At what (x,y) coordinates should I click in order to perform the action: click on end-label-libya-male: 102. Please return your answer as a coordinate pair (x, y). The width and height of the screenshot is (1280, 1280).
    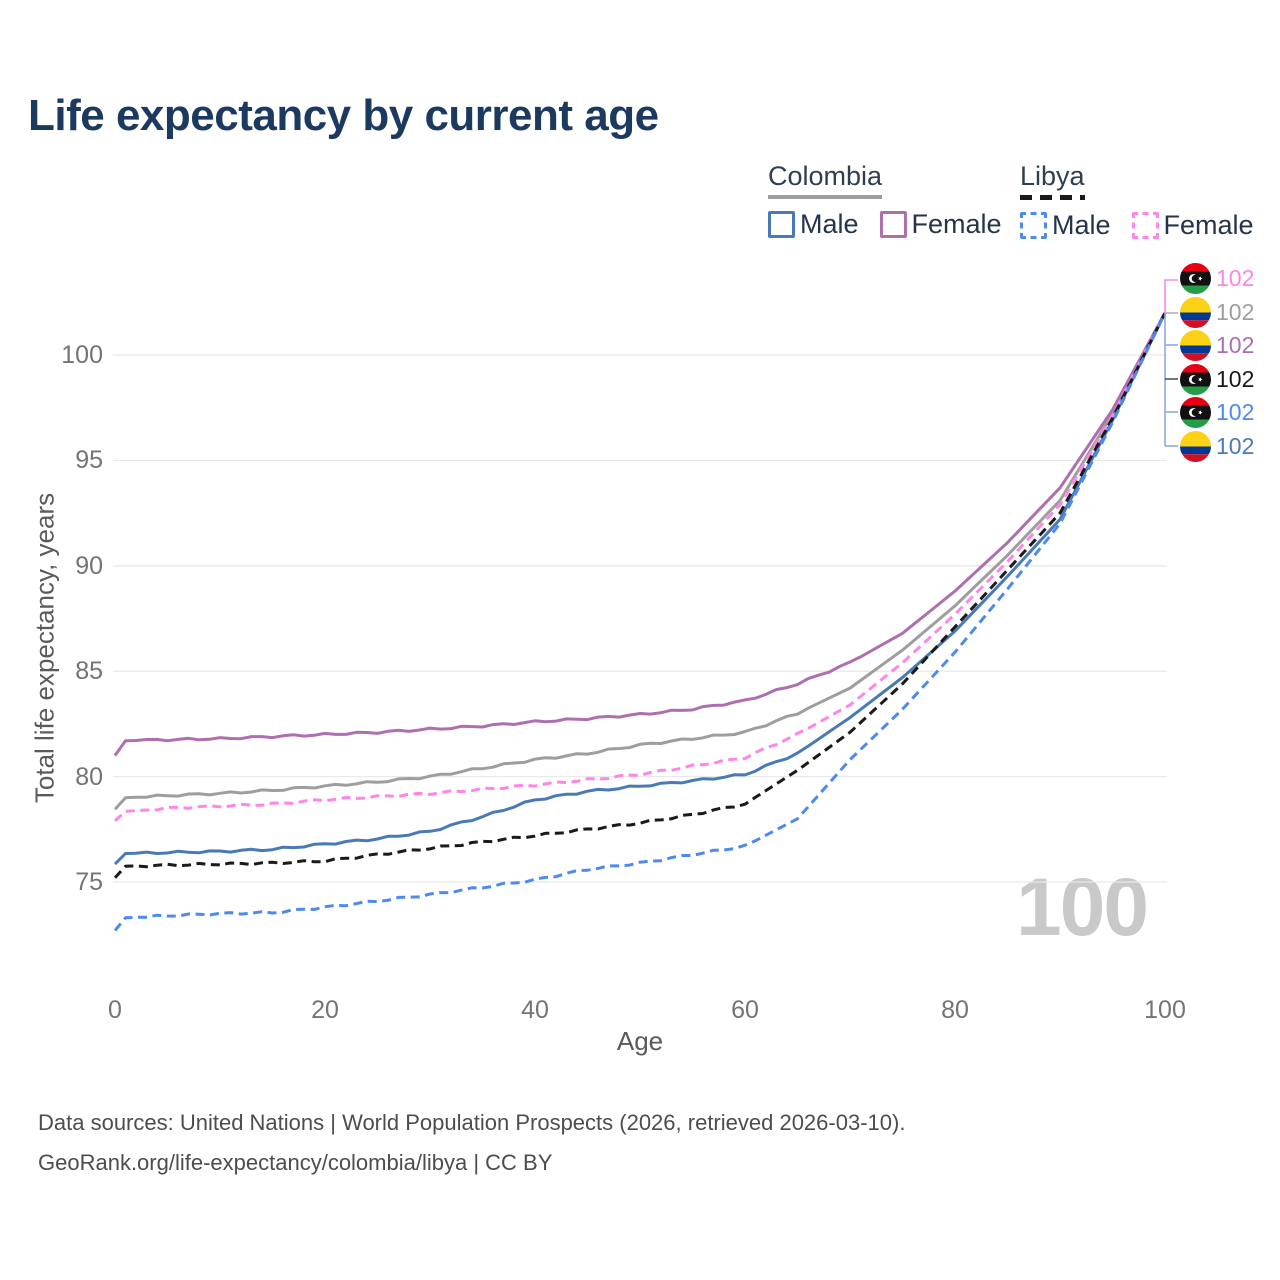
    Looking at the image, I should click on (1217, 412).